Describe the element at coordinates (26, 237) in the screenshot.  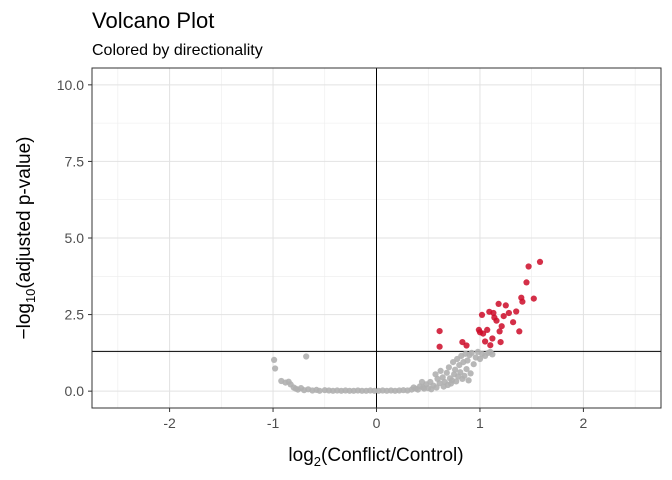
I see `y-axis-title: −log10(adjusted p-value)` at that location.